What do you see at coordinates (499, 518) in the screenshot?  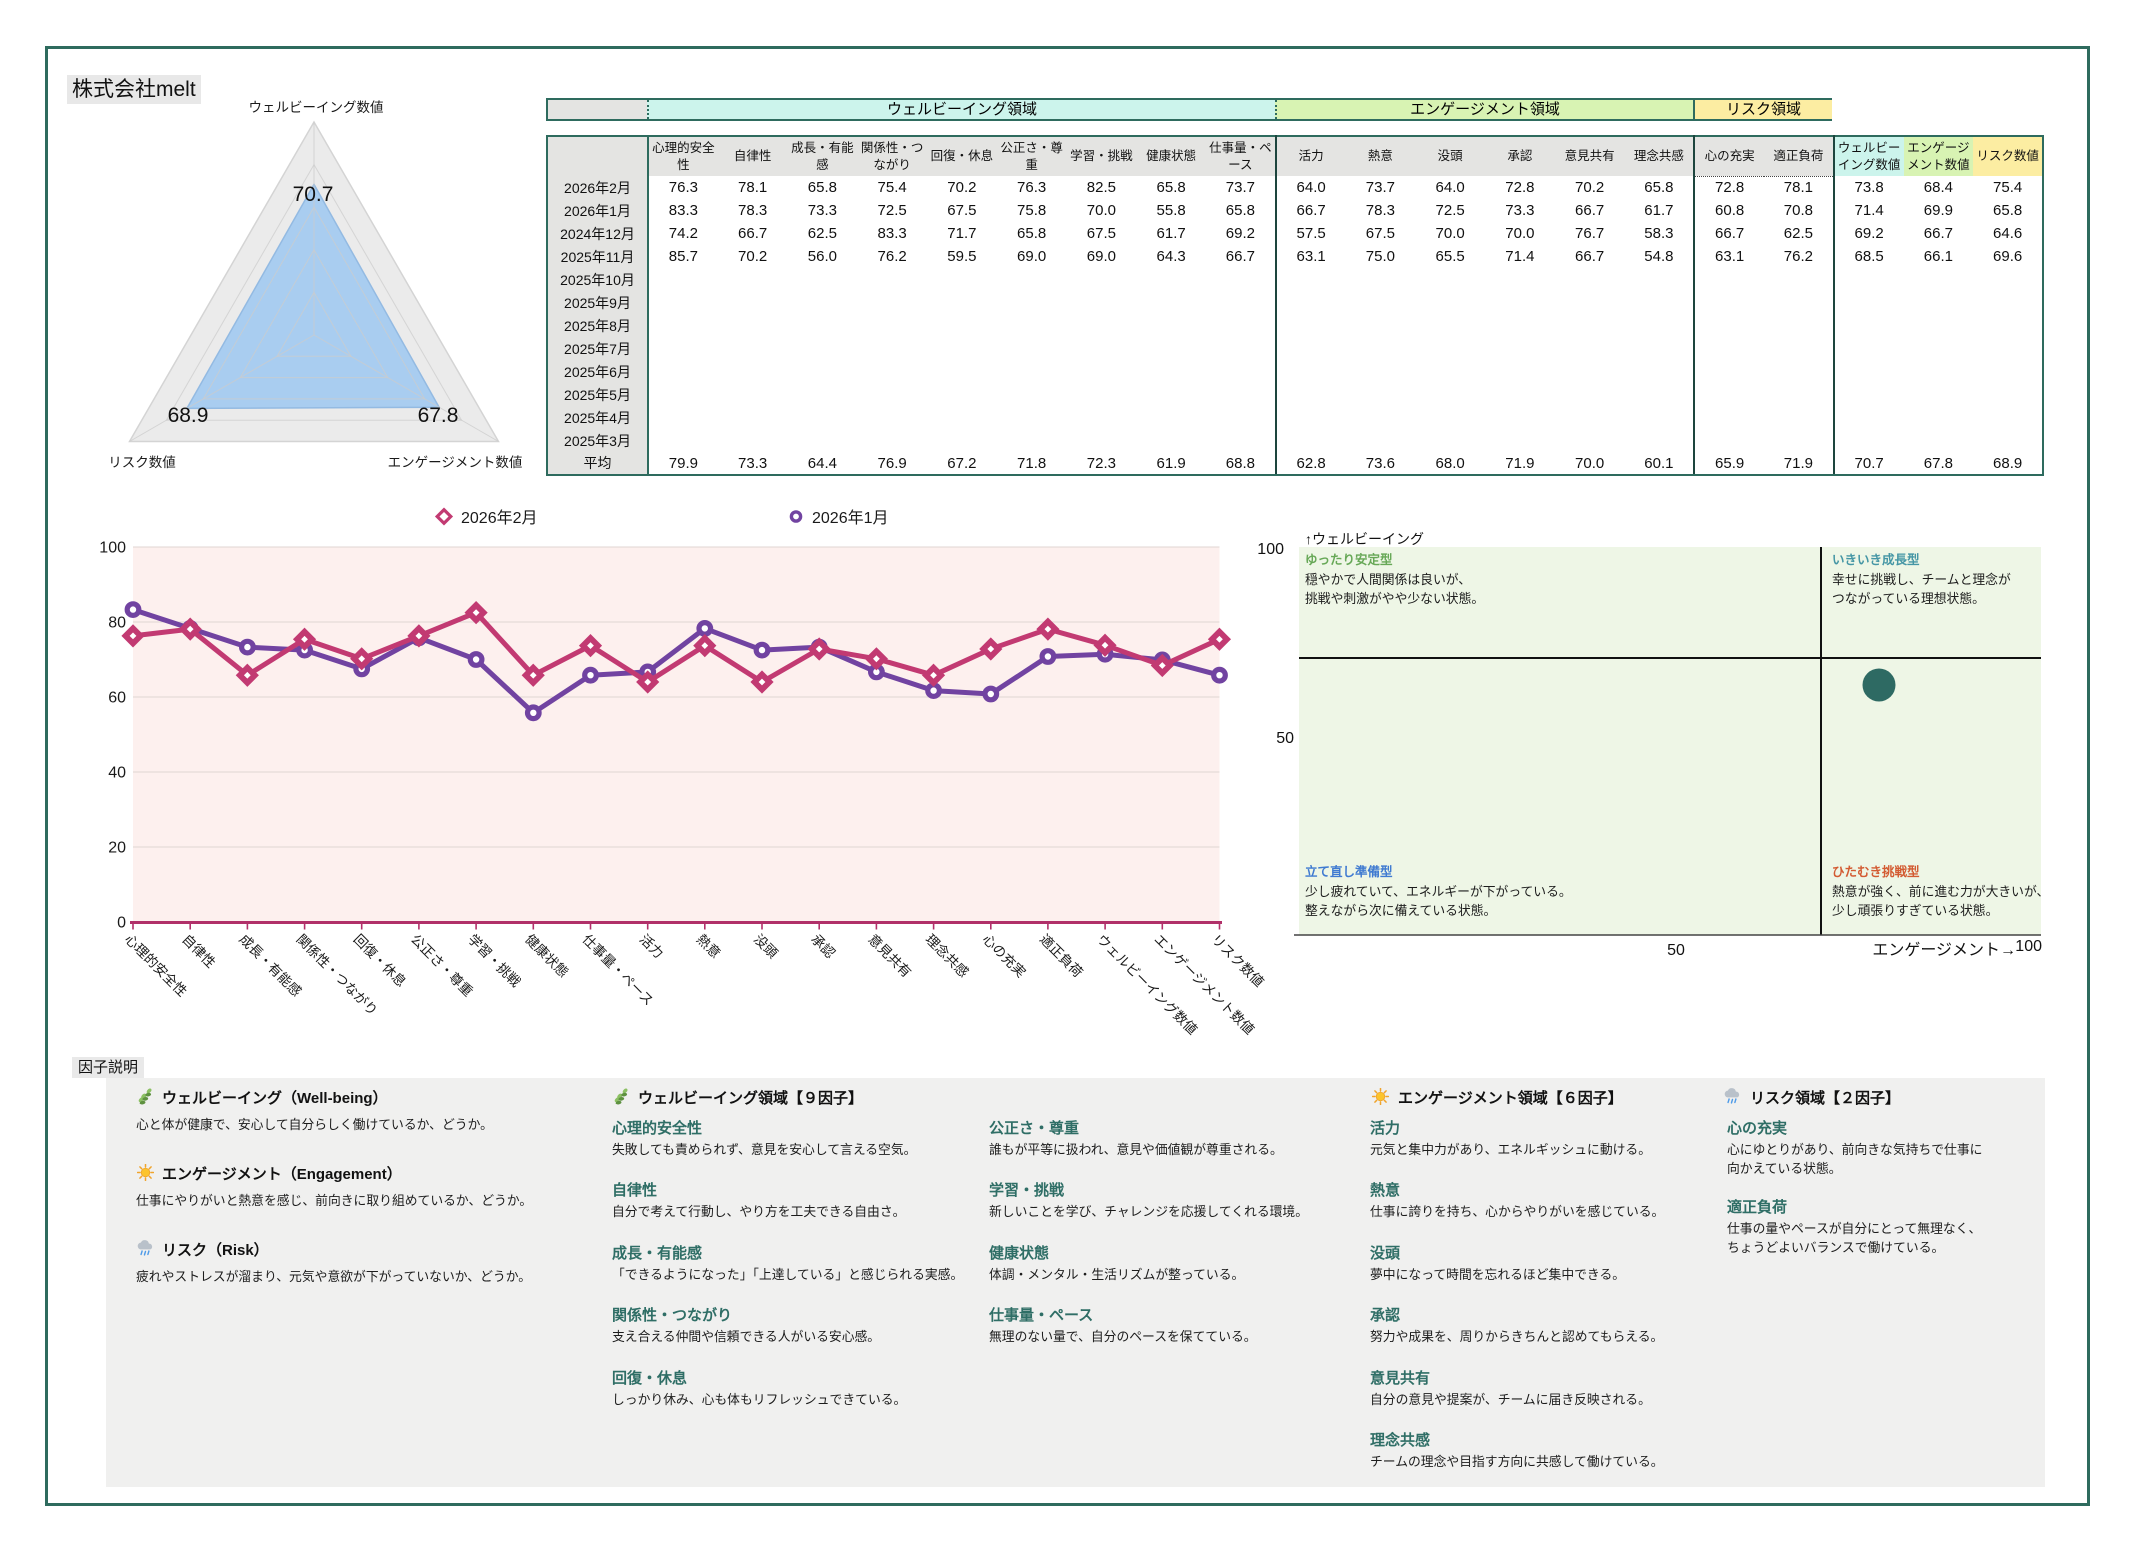 I see `svg-text: 2026年2月` at bounding box center [499, 518].